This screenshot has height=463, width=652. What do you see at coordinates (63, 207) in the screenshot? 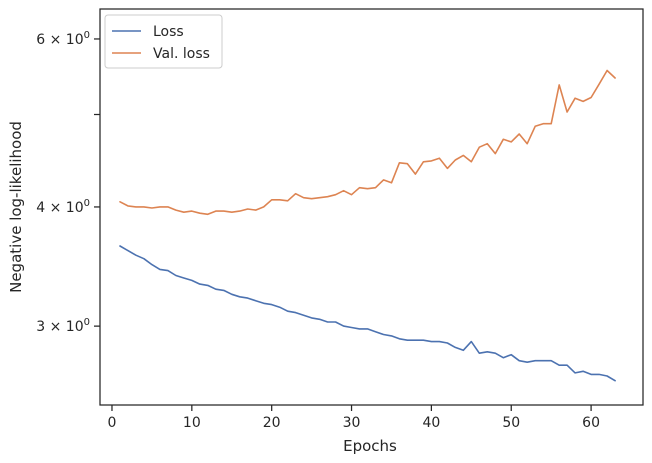
I see `y-tick-label: 4 × 100` at bounding box center [63, 207].